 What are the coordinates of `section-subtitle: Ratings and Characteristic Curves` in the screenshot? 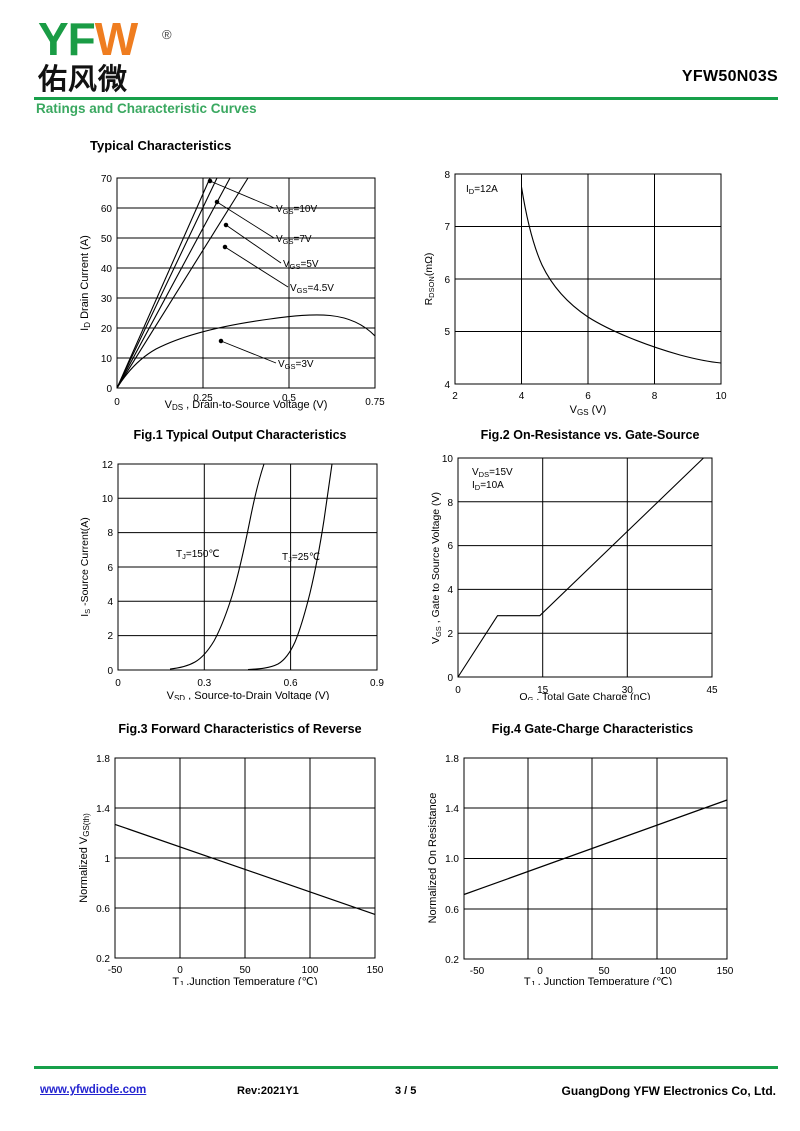 It's located at (146, 108).